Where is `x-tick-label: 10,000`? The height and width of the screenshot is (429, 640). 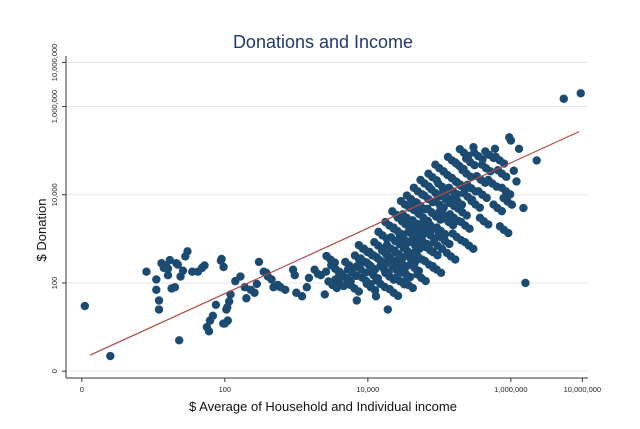 x-tick-label: 10,000 is located at coordinates (367, 389).